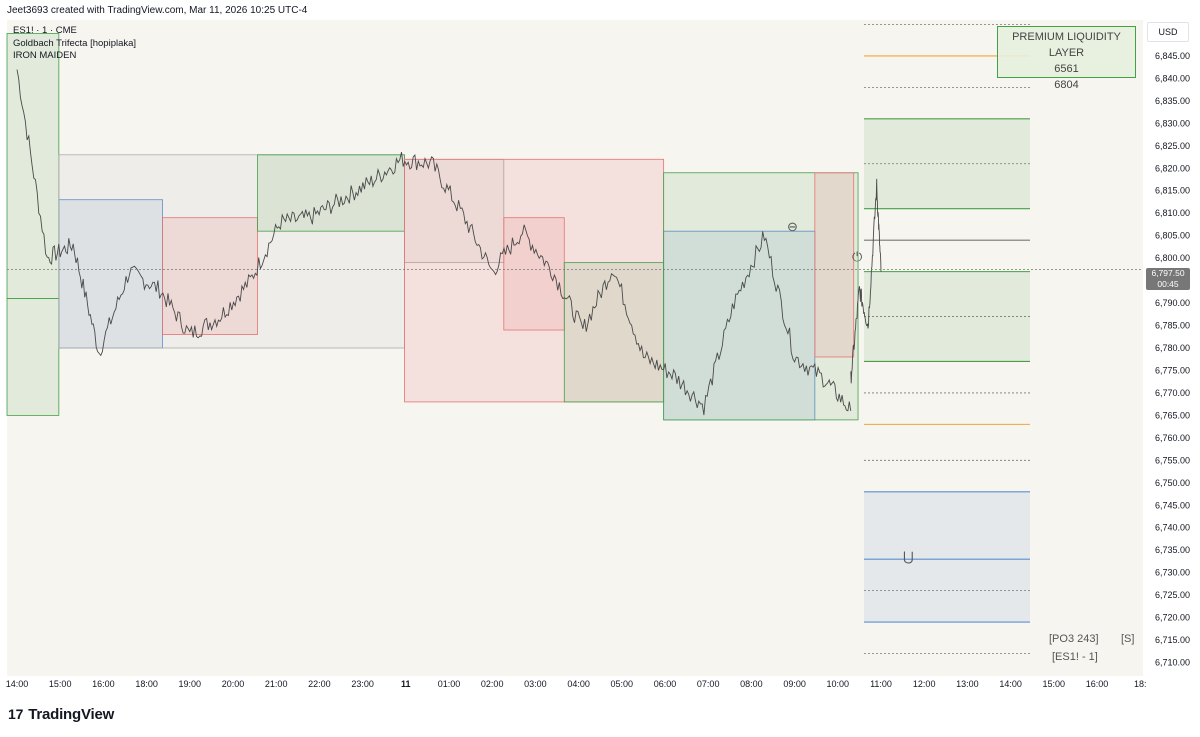  What do you see at coordinates (857, 256) in the screenshot?
I see `power-icon: ⏻` at bounding box center [857, 256].